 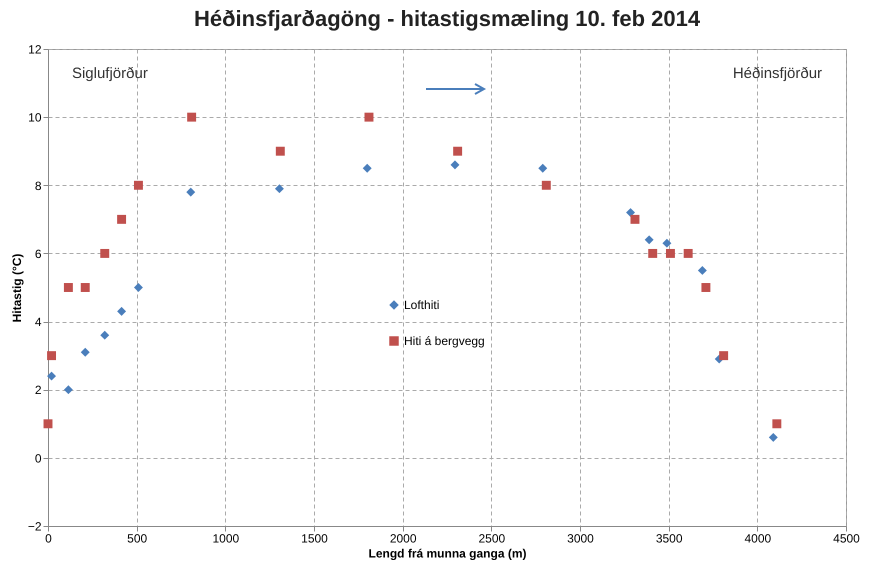 What do you see at coordinates (35, 49) in the screenshot?
I see `y-tick-label: 12` at bounding box center [35, 49].